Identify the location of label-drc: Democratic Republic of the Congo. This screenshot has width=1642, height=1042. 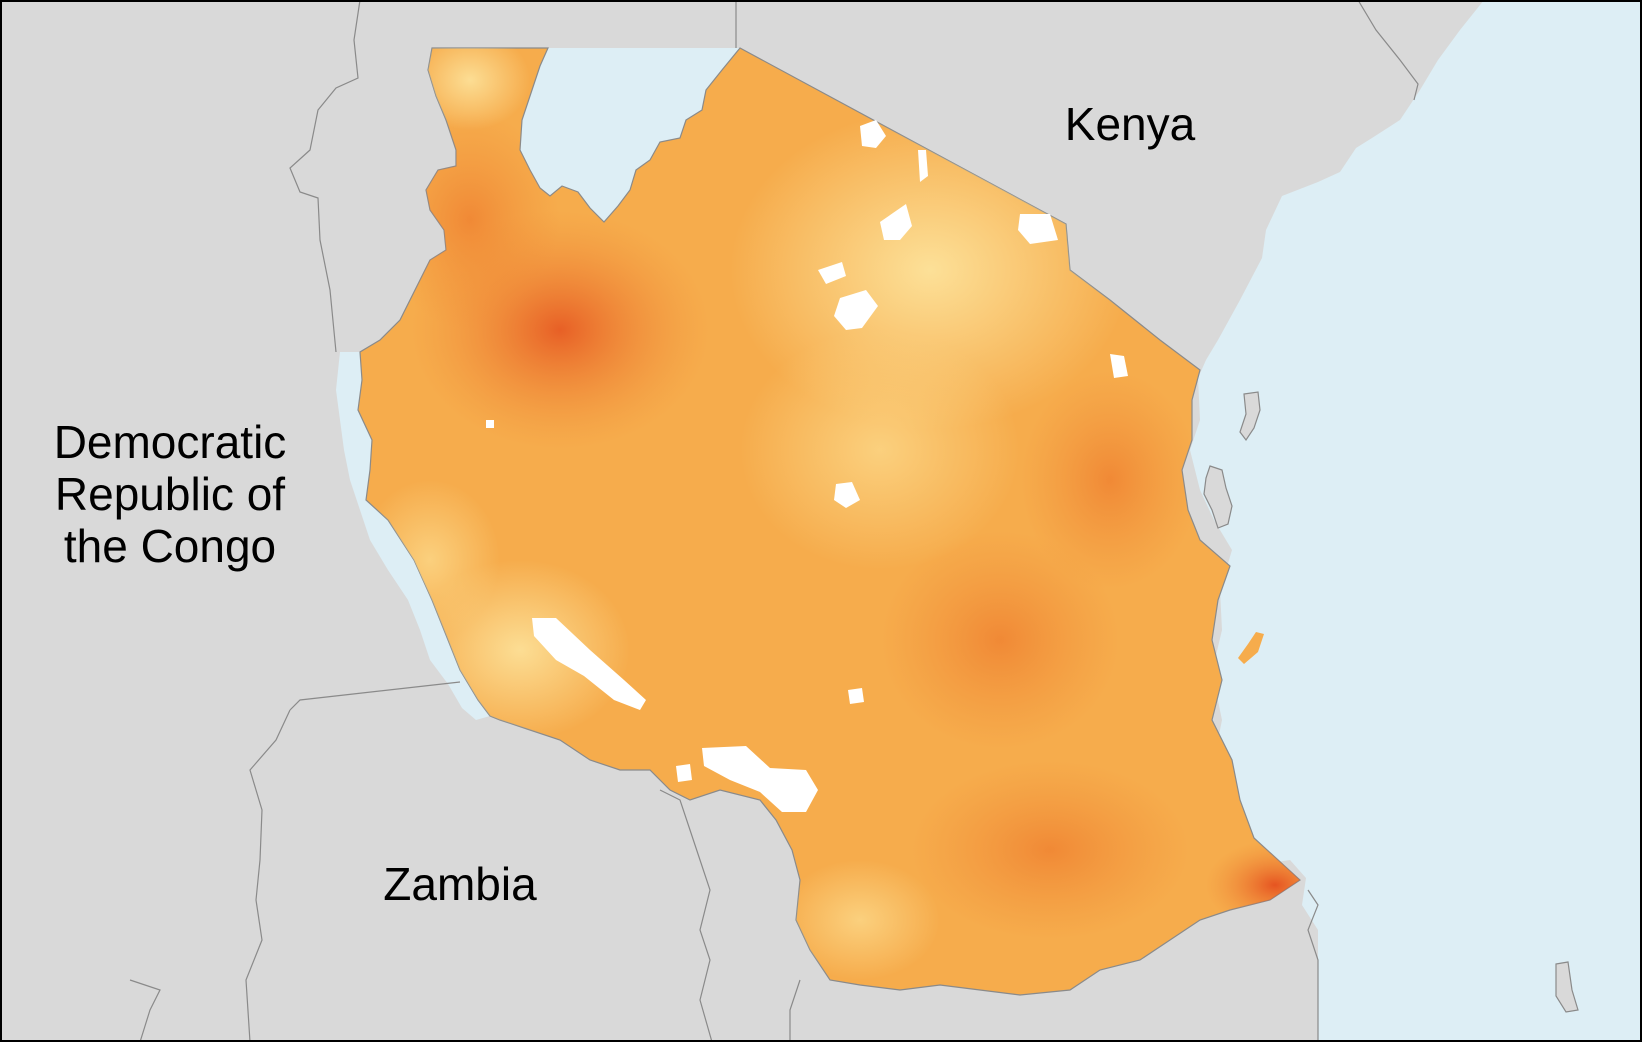
(170, 494).